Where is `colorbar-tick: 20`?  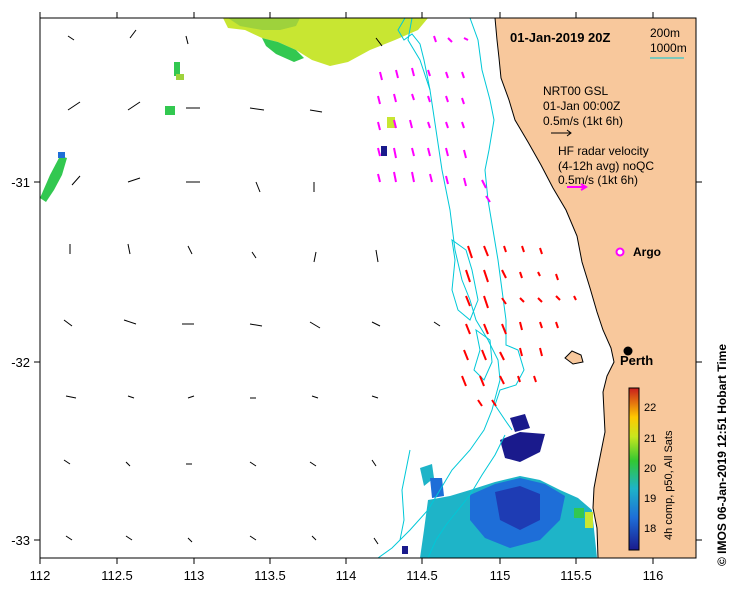 colorbar-tick: 20 is located at coordinates (650, 469).